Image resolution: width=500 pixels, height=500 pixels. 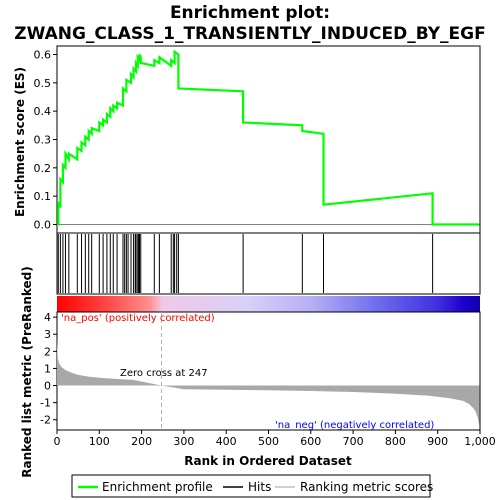 What do you see at coordinates (43, 196) in the screenshot?
I see `es-y-tick-label: 0.1` at bounding box center [43, 196].